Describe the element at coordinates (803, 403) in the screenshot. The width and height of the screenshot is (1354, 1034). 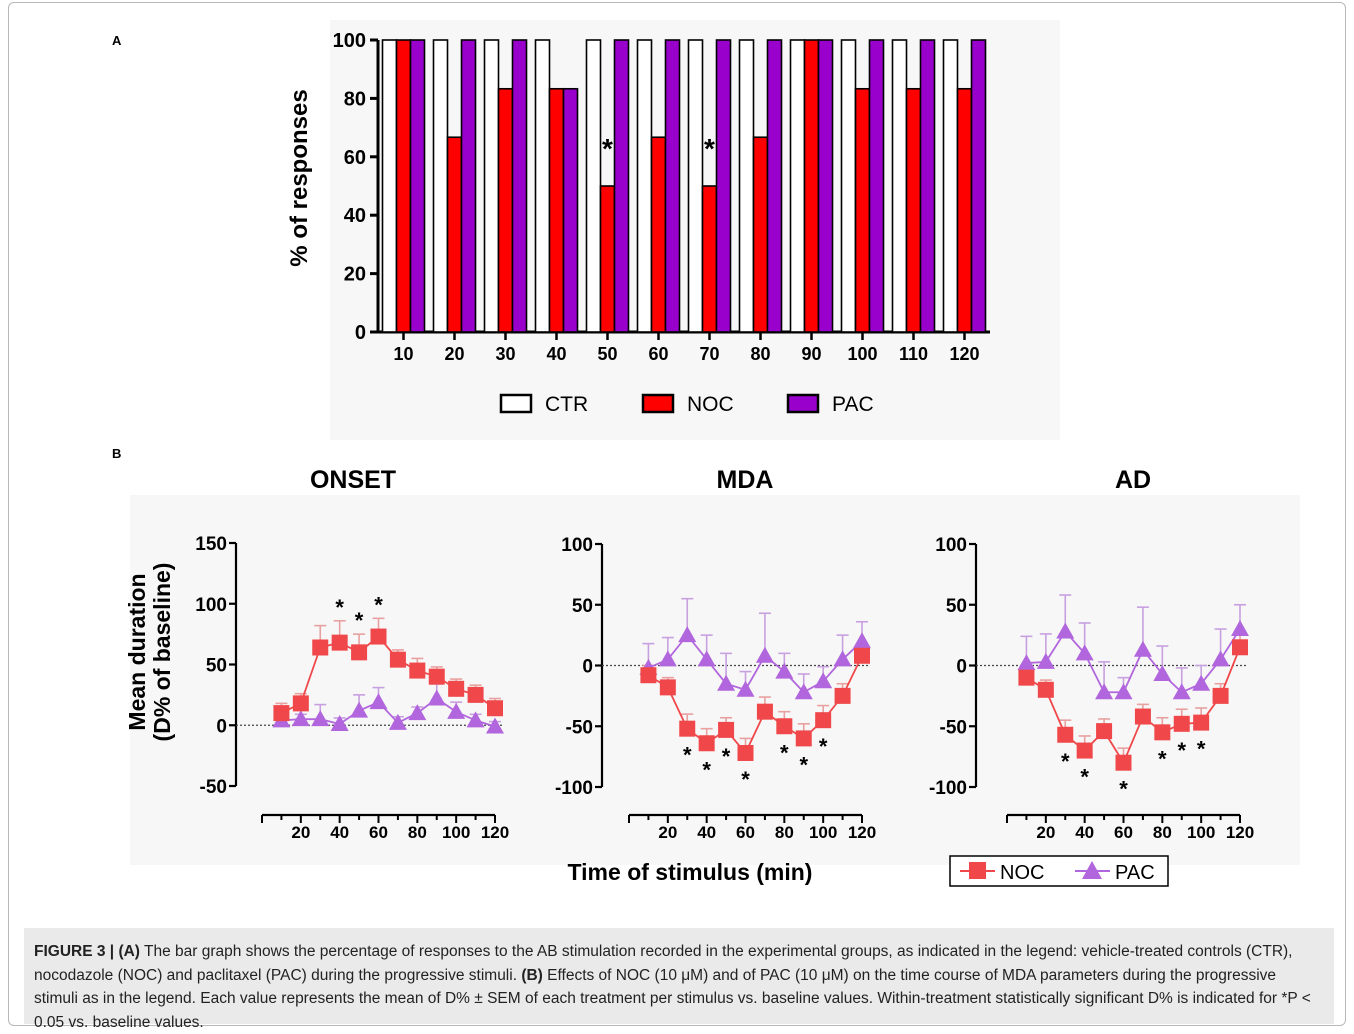
I see `legend-swatch-pac` at that location.